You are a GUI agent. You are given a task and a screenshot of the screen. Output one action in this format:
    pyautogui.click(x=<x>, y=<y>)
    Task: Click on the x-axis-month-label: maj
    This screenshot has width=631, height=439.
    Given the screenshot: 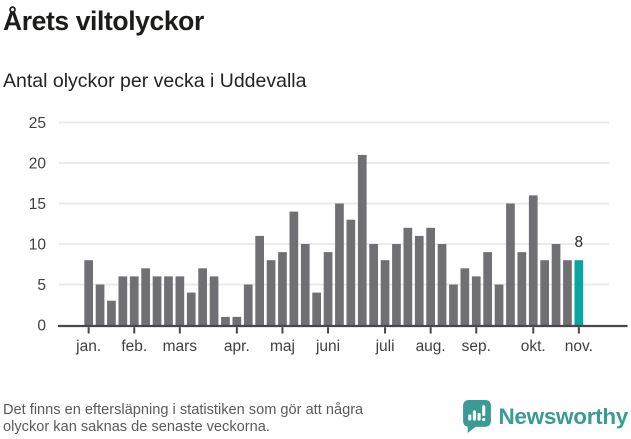 What is the action you would take?
    pyautogui.click(x=282, y=346)
    